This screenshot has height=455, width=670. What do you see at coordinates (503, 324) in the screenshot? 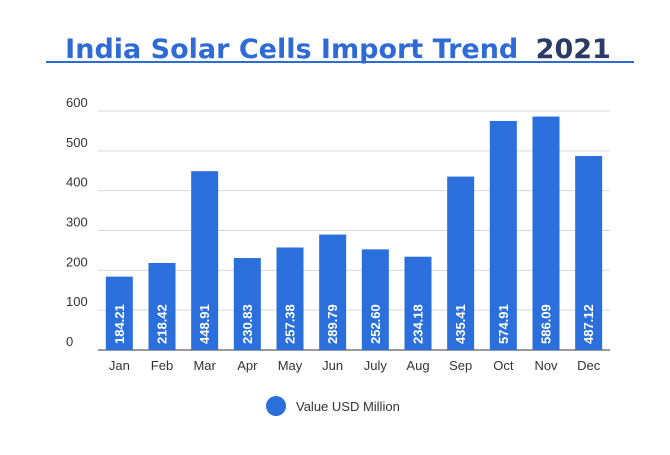
I see `bar-data-label: 574.91` at bounding box center [503, 324].